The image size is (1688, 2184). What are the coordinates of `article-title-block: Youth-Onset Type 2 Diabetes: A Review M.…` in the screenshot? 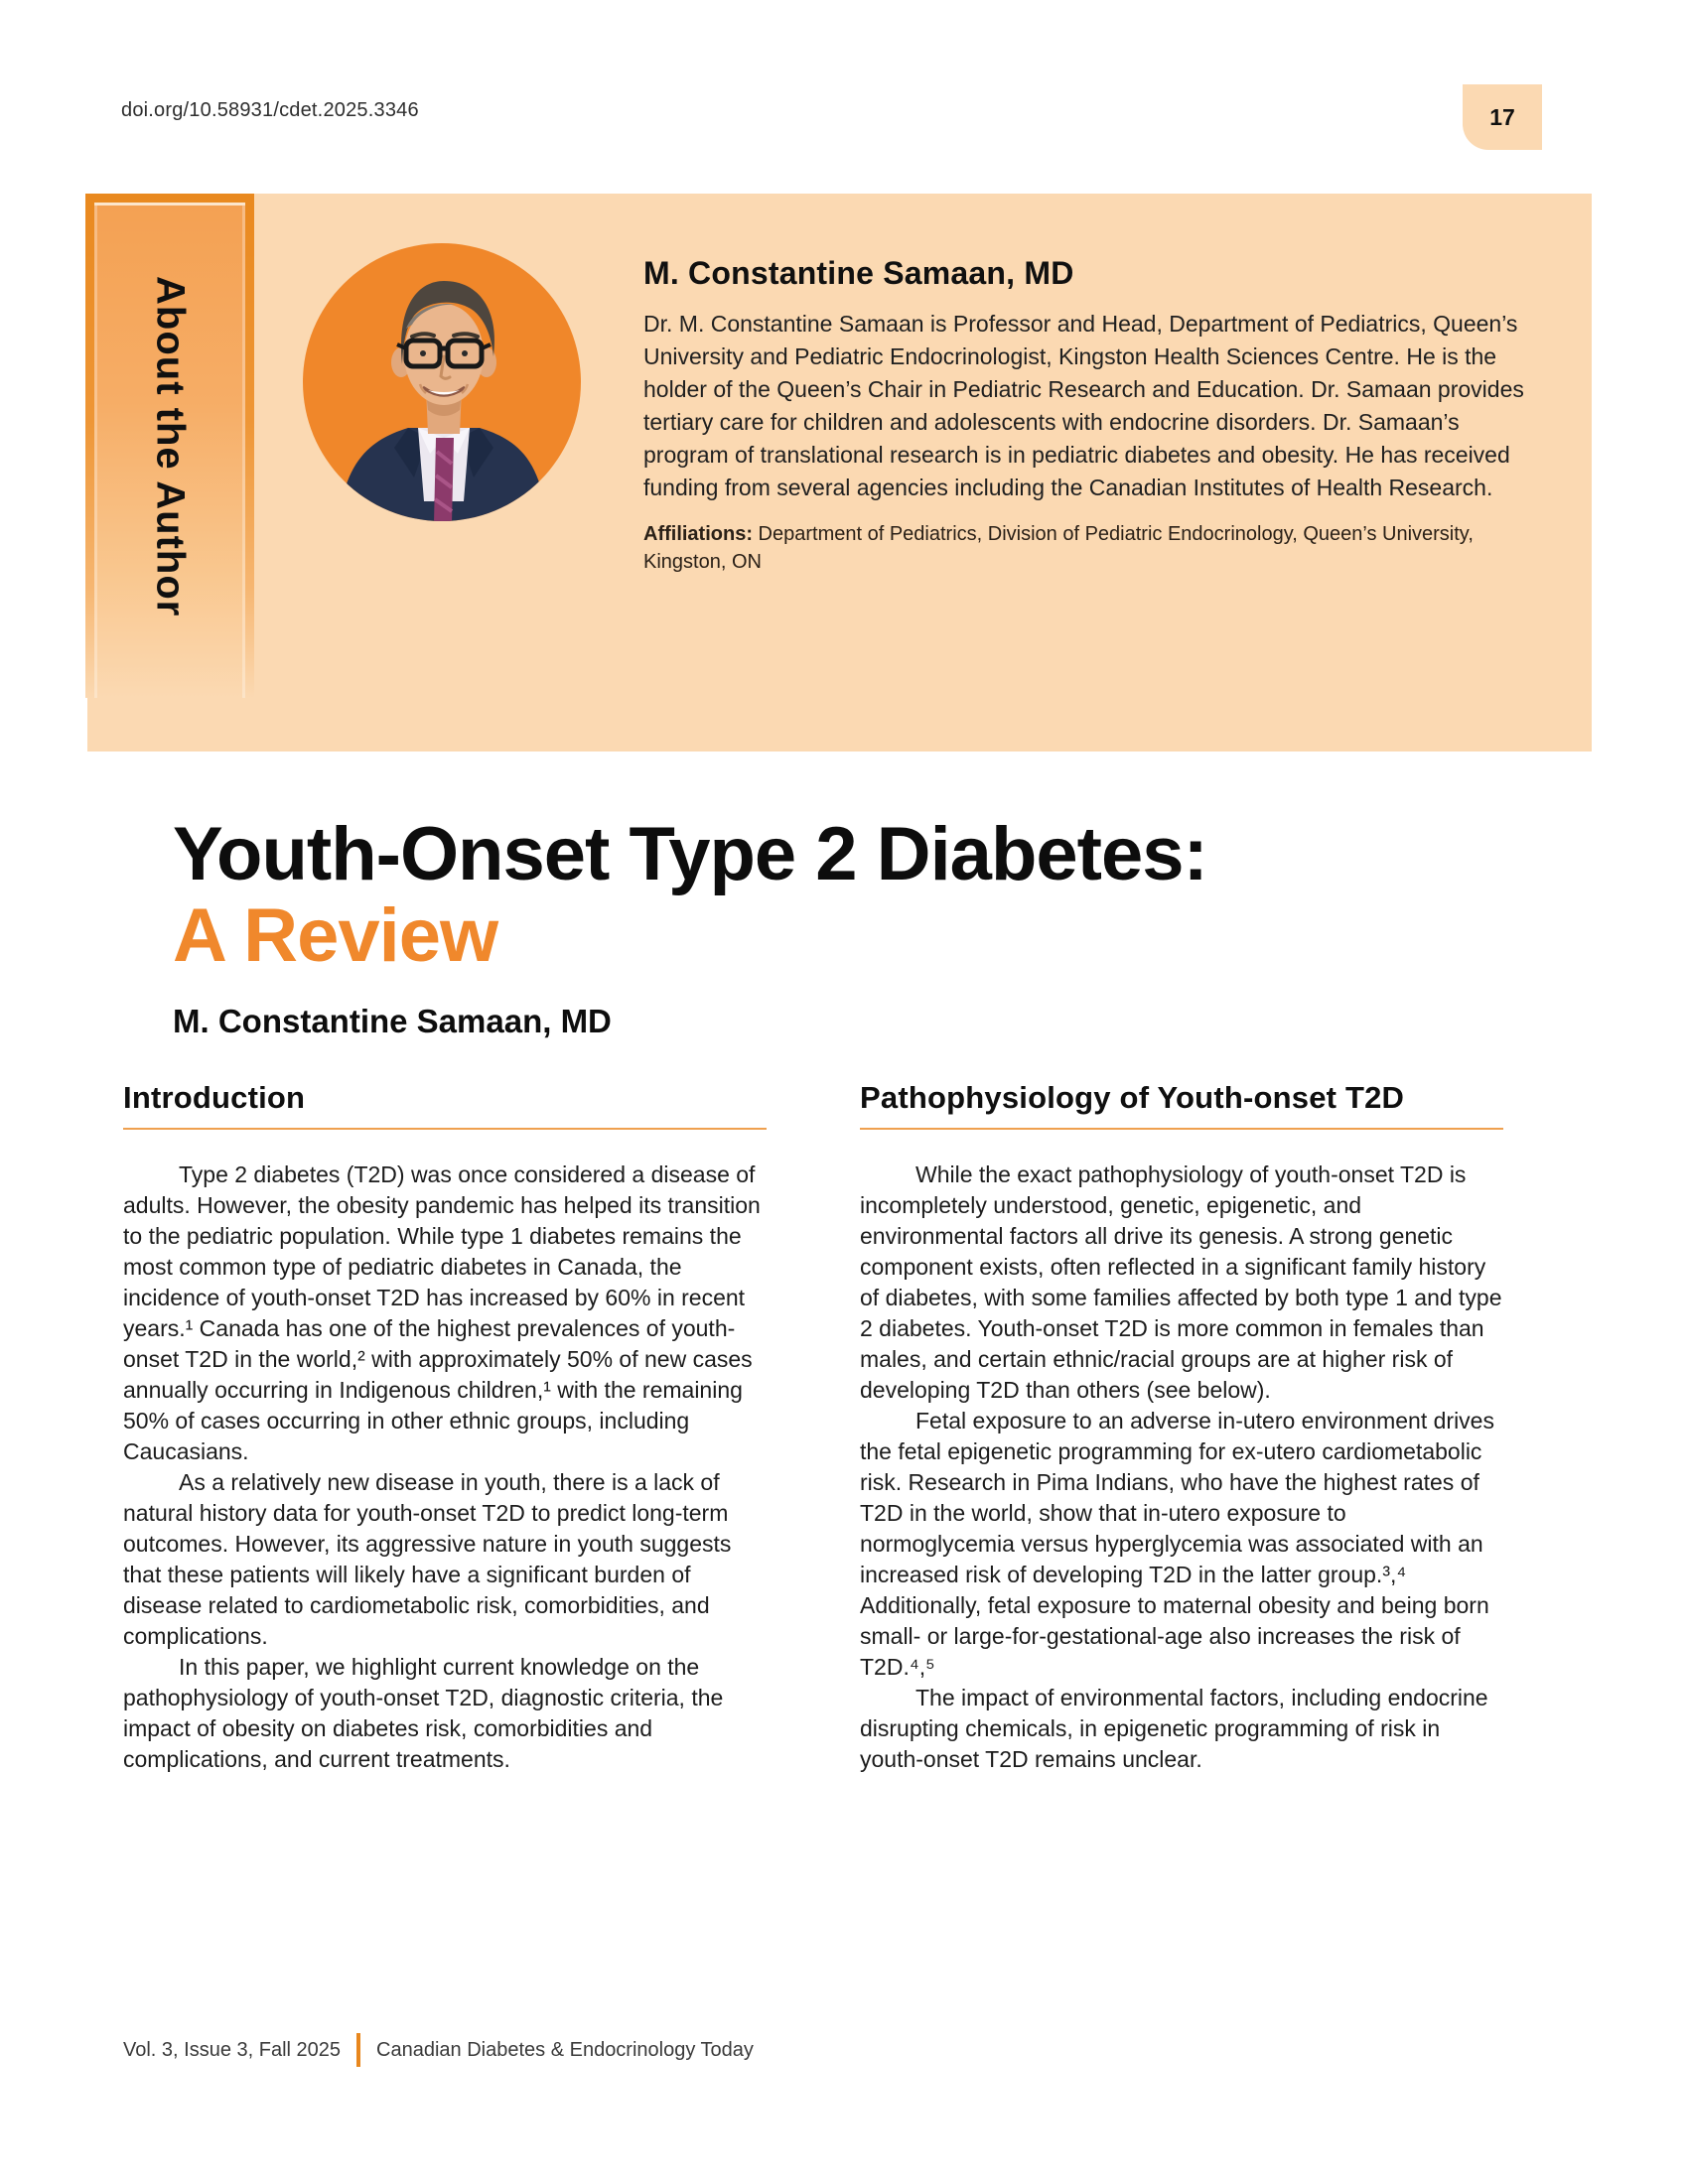 It's located at (818, 927).